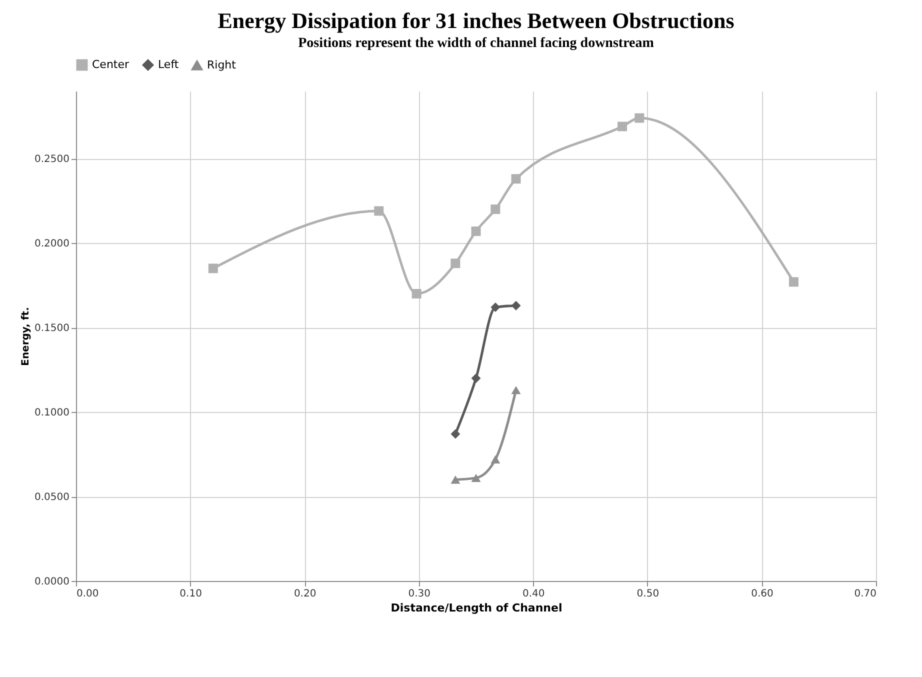 The width and height of the screenshot is (922, 677). Describe the element at coordinates (169, 64) in the screenshot. I see `legend-label: Left` at that location.